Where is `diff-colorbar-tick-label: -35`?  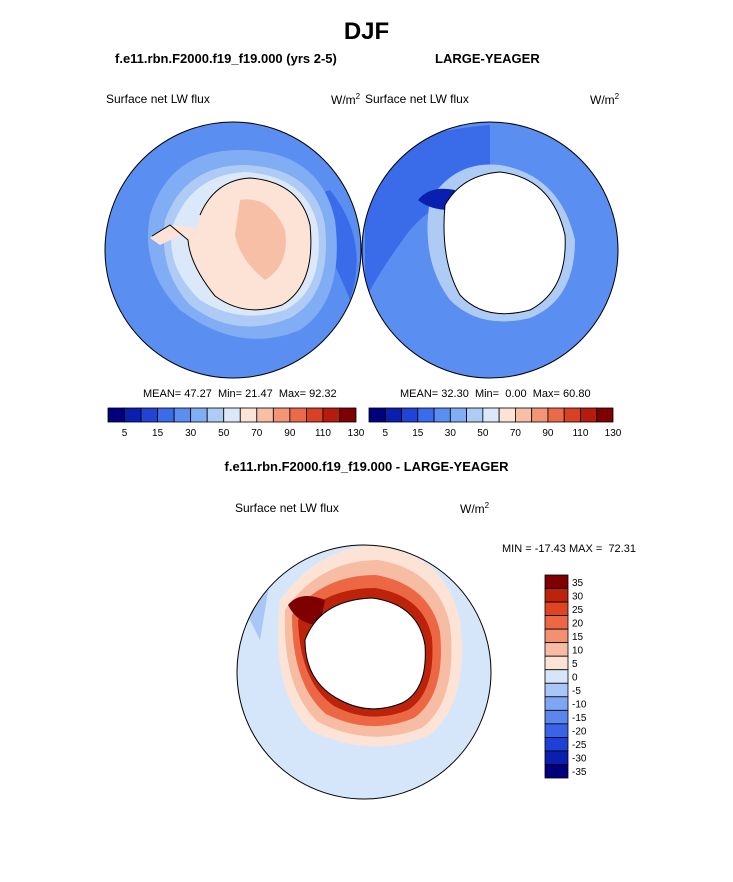
diff-colorbar-tick-label: -35 is located at coordinates (579, 772).